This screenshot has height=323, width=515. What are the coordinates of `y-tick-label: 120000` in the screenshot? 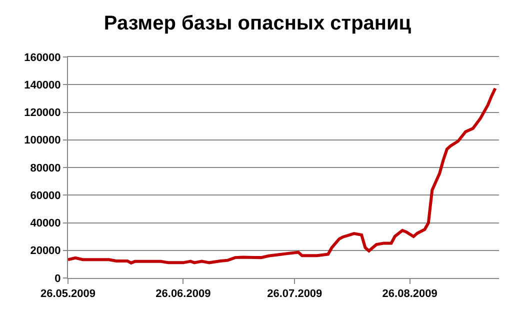 It's located at (42, 113).